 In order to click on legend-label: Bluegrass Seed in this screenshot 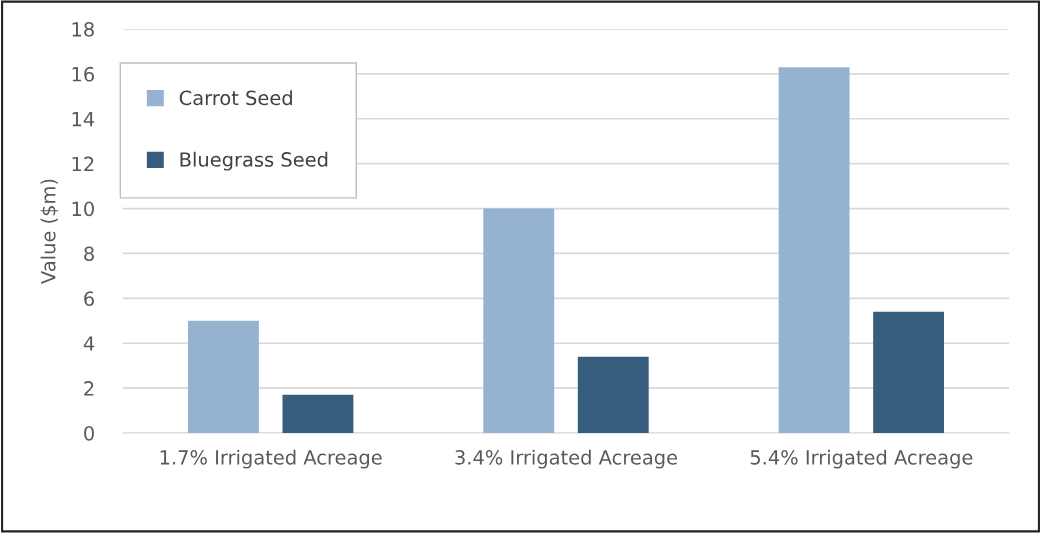, I will do `click(254, 161)`.